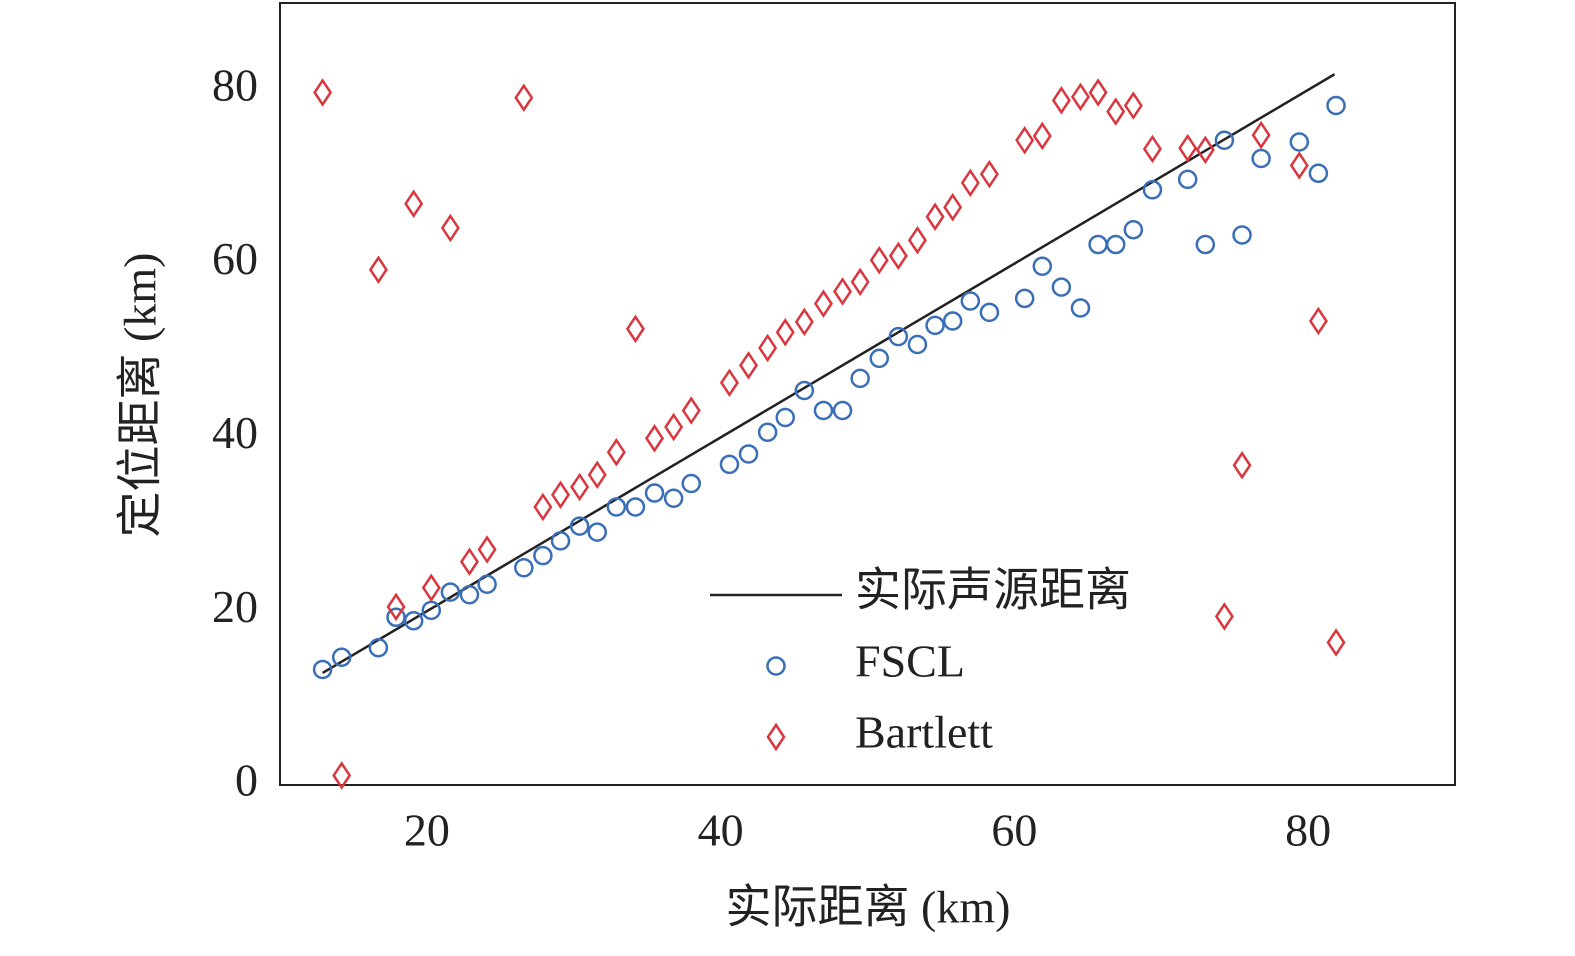 The width and height of the screenshot is (1575, 956). What do you see at coordinates (868, 907) in the screenshot?
I see `x-axis-label: 实际距离 (km)` at bounding box center [868, 907].